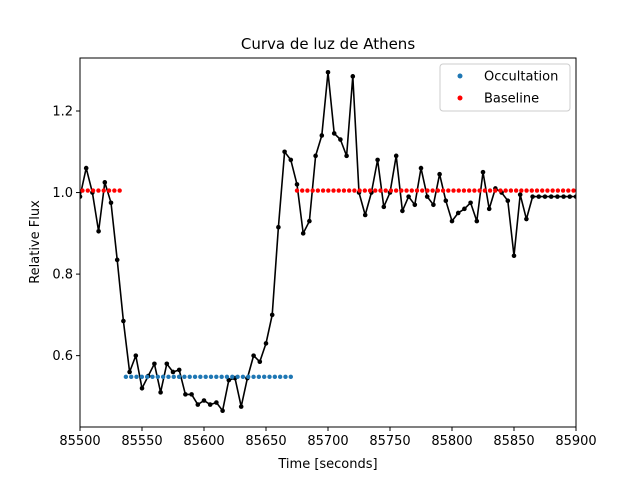 This screenshot has width=640, height=480. I want to click on legend-label: Occultation, so click(521, 77).